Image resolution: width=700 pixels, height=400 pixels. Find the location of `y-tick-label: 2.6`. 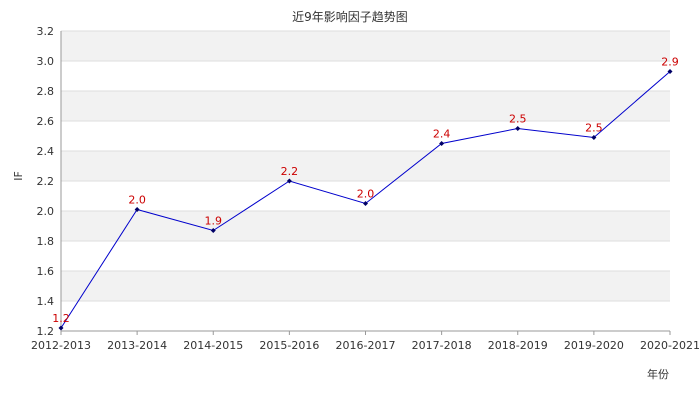

y-tick-label: 2.6 is located at coordinates (46, 121).